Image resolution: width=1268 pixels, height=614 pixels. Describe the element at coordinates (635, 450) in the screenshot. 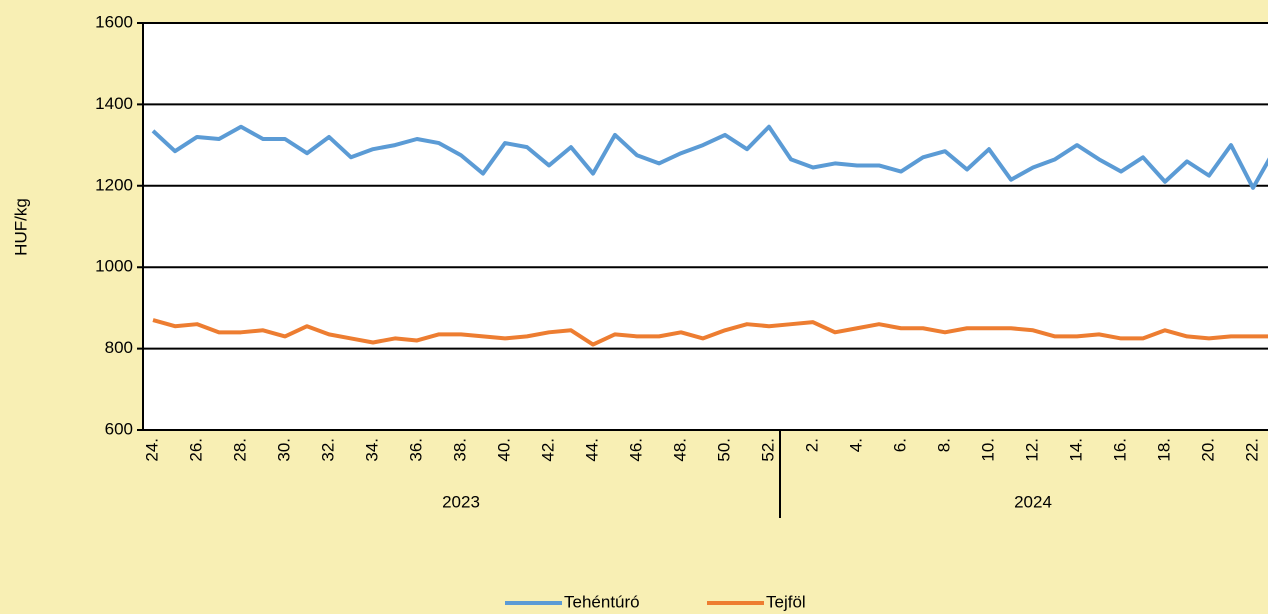

I see `x-tick-label: 46.` at that location.